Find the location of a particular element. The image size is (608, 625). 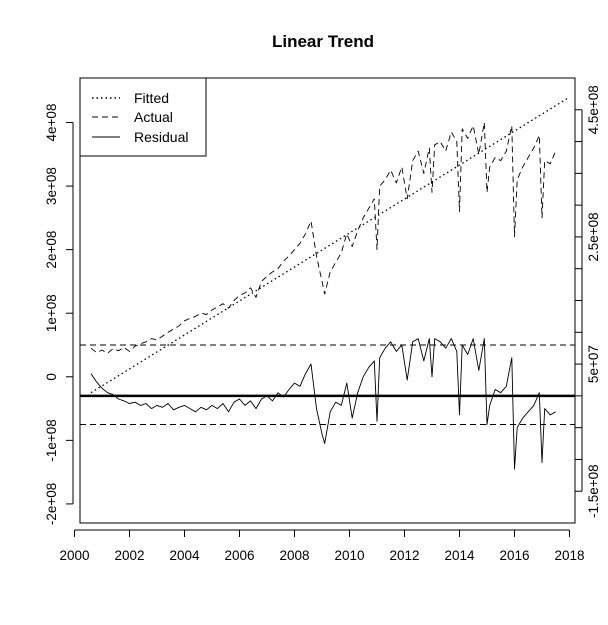

y2-tick-label-12: 4.5e+08 is located at coordinates (593, 109).